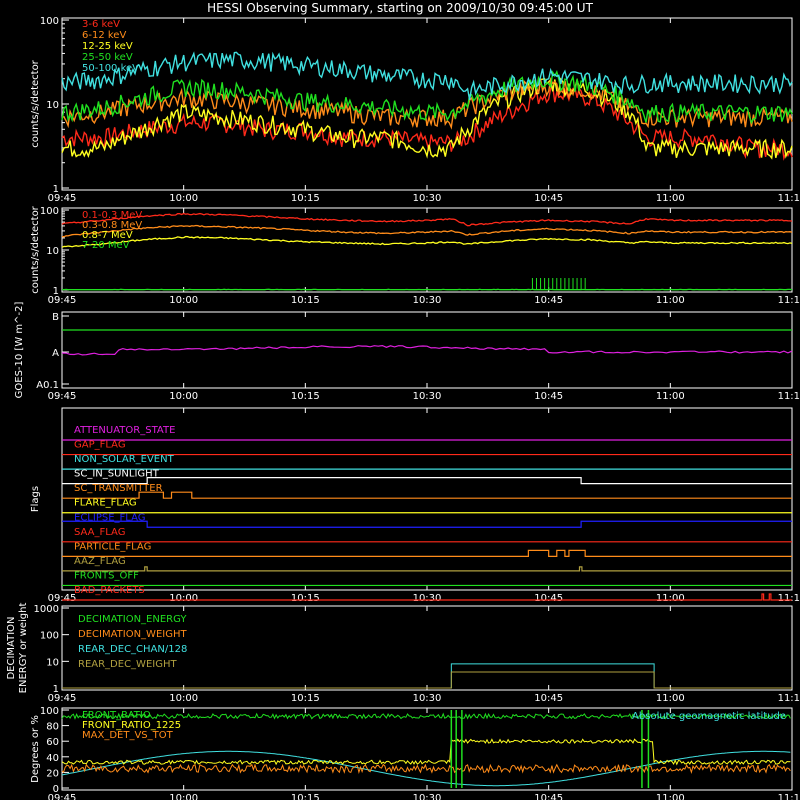 This screenshot has height=800, width=800. I want to click on y-tick-label: 80, so click(52, 727).